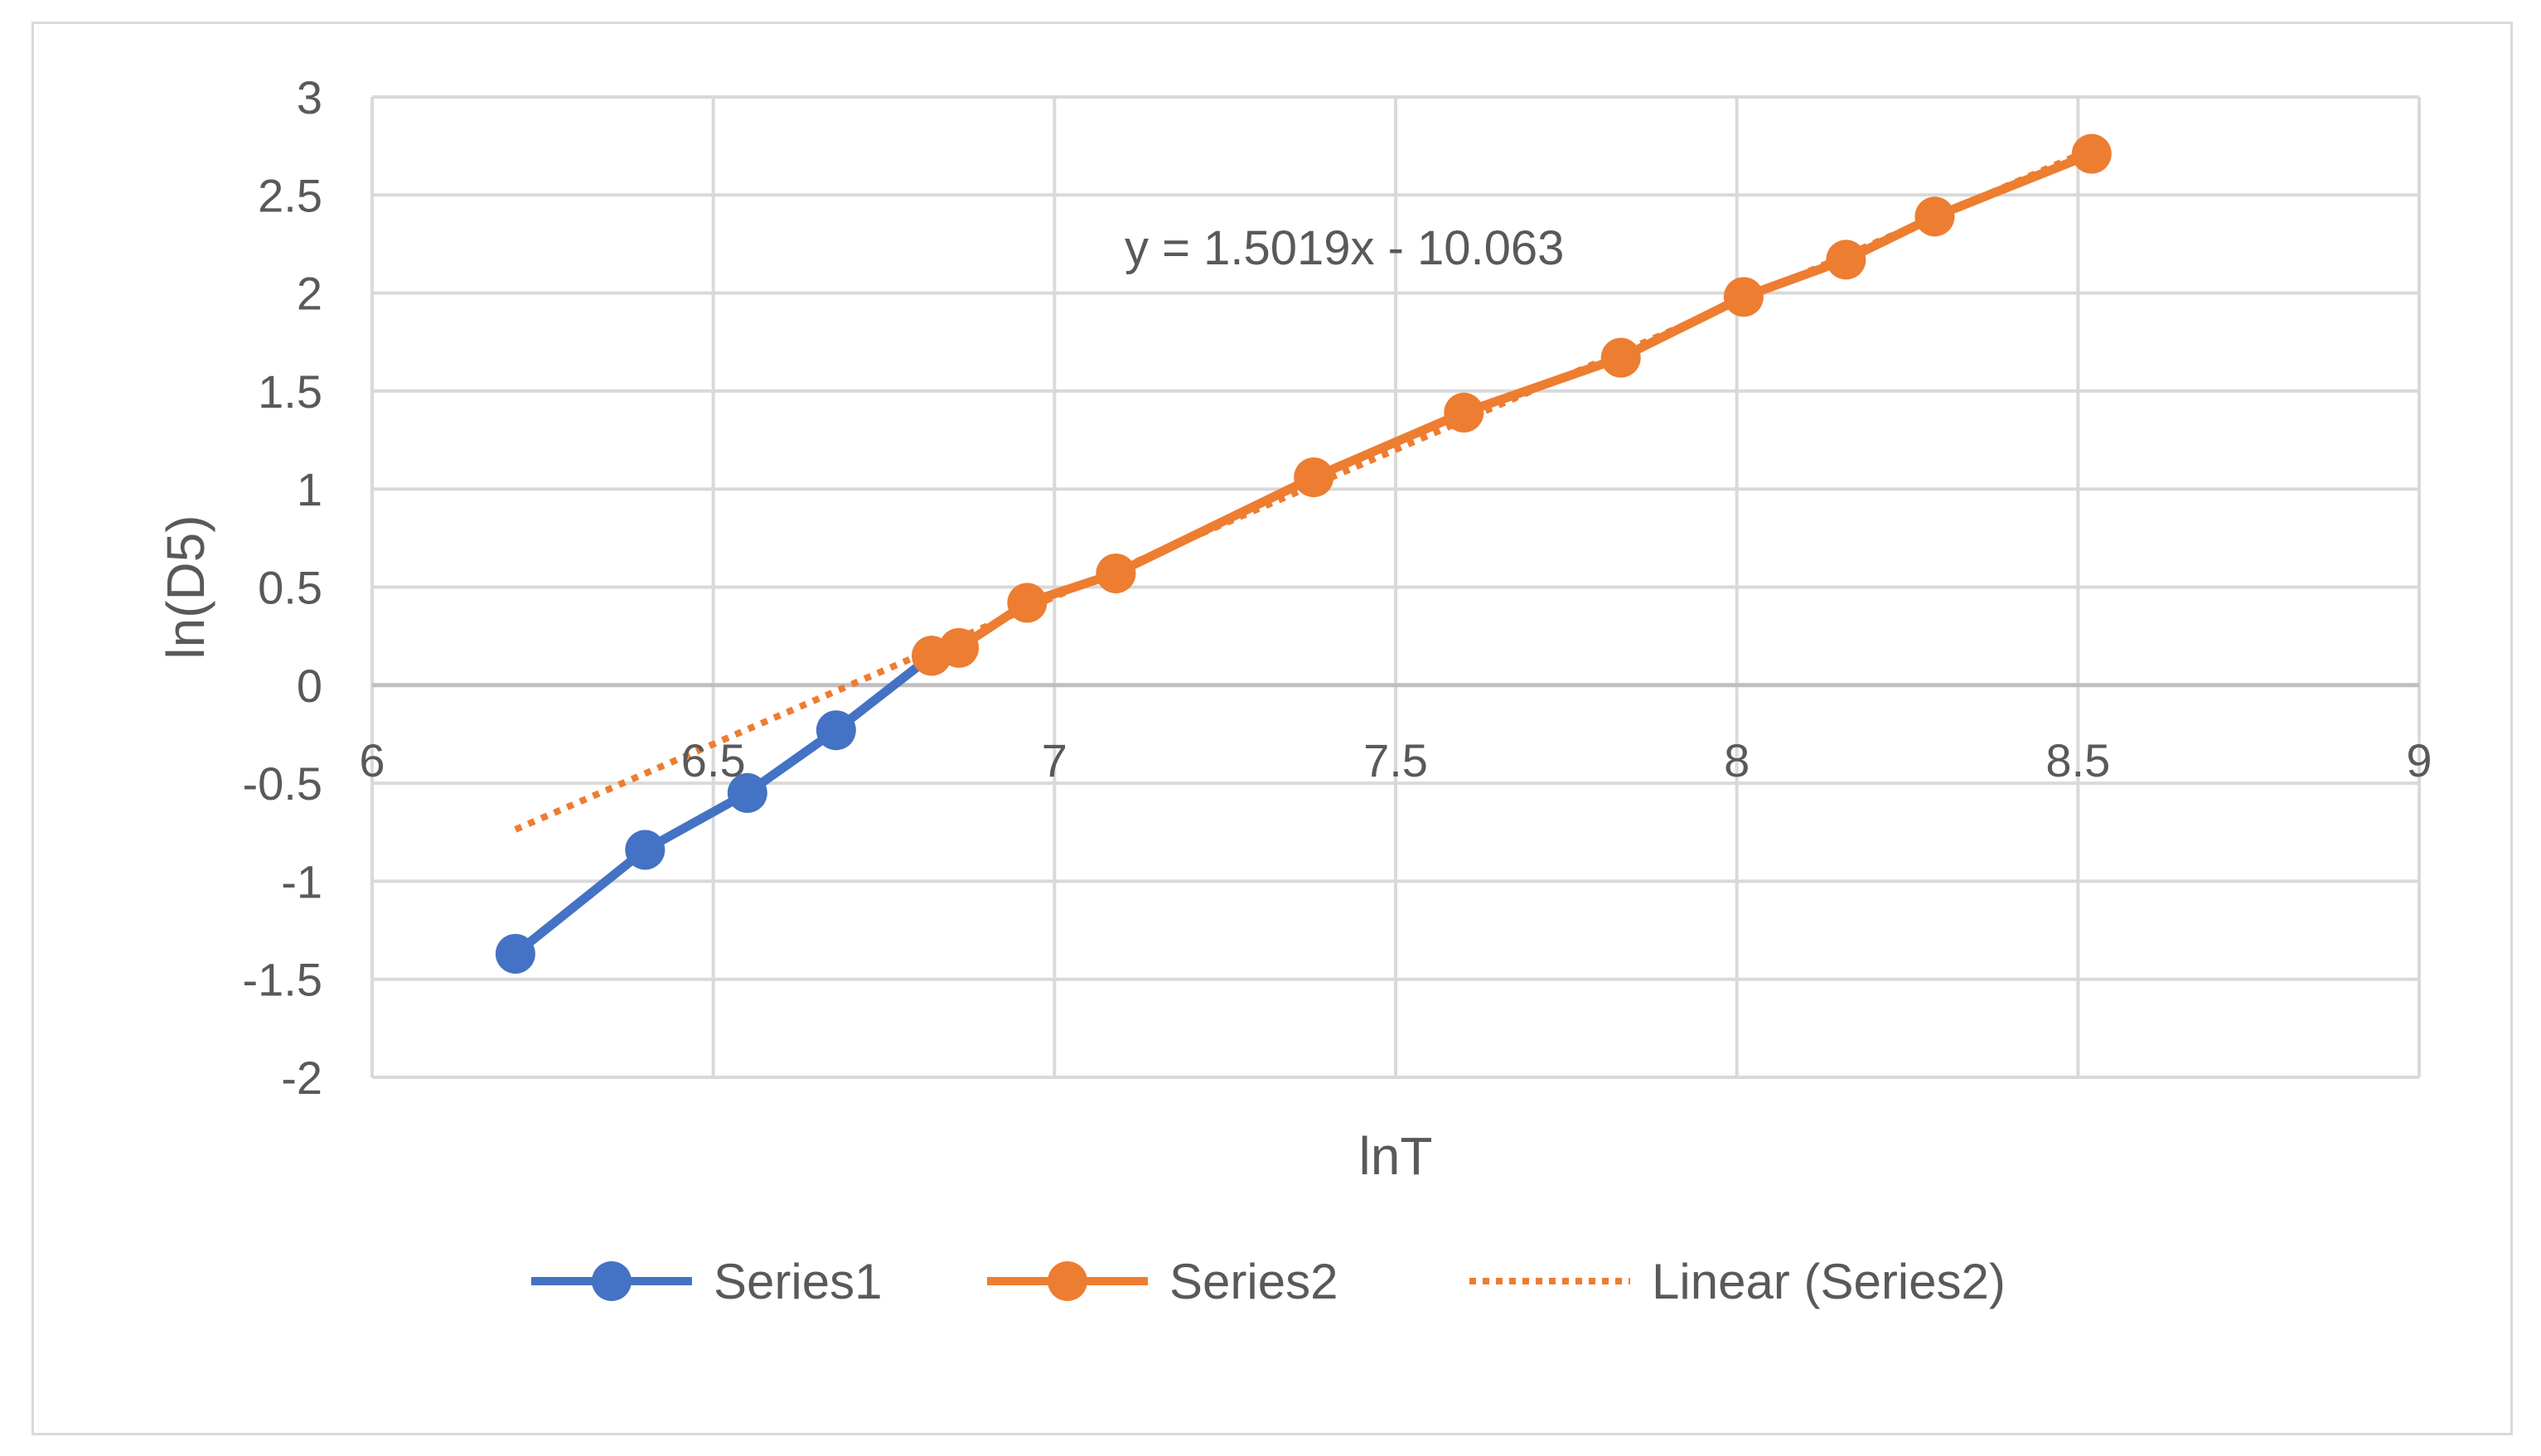 The height and width of the screenshot is (1456, 2541). I want to click on x-tick-label: 7.5, so click(1395, 760).